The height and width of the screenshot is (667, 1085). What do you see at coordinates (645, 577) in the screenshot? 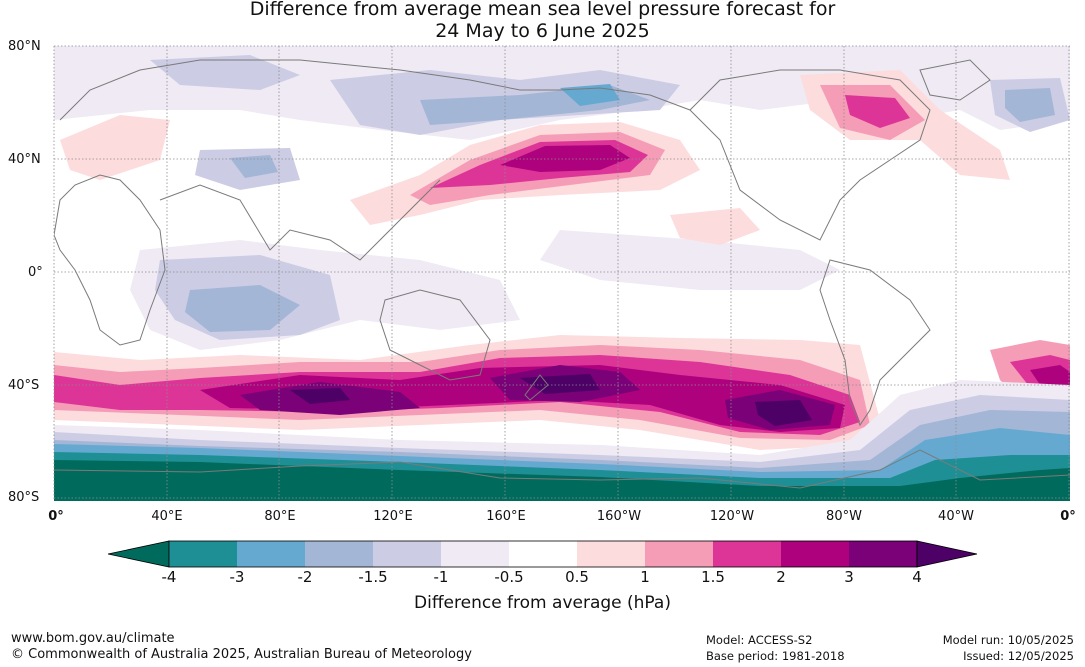
I see `colorbar-tick-label: 1` at bounding box center [645, 577].